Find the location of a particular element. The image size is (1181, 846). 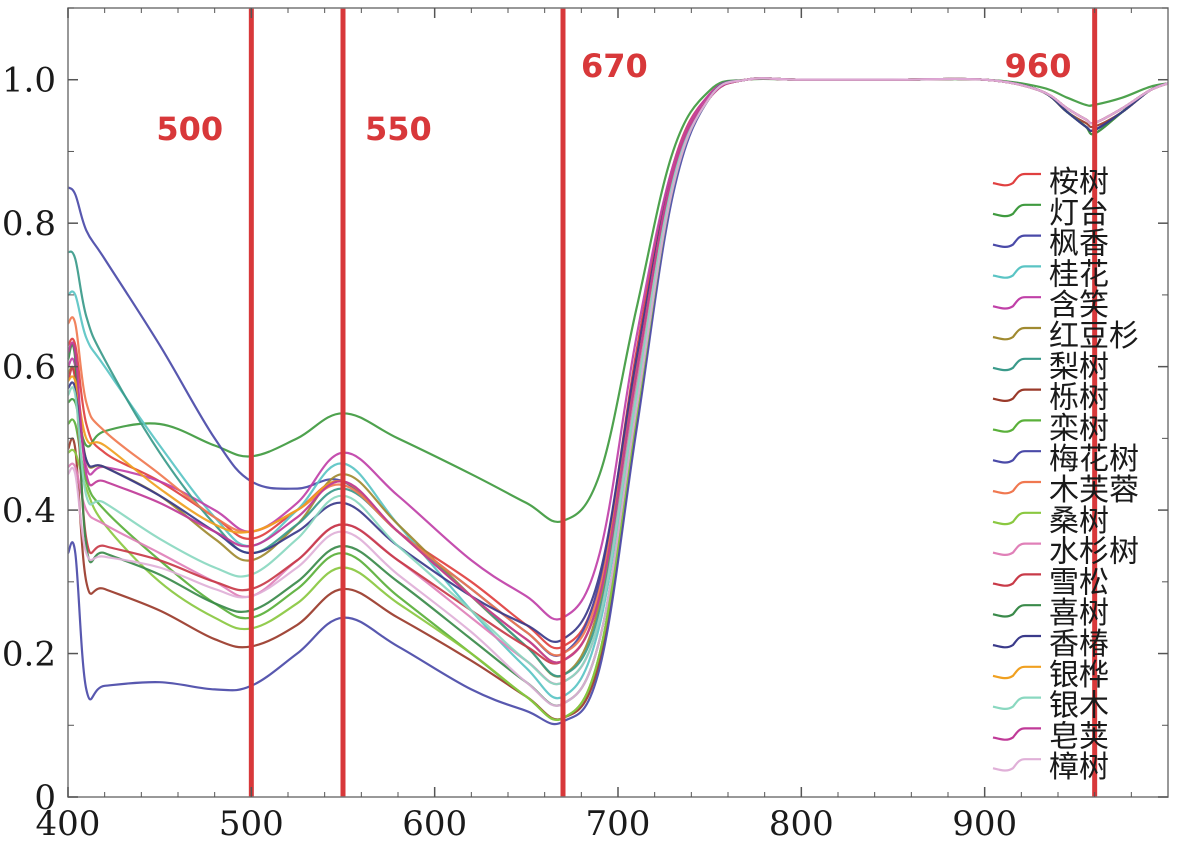

legend-label-6: 红豆杉 is located at coordinates (1094, 336).